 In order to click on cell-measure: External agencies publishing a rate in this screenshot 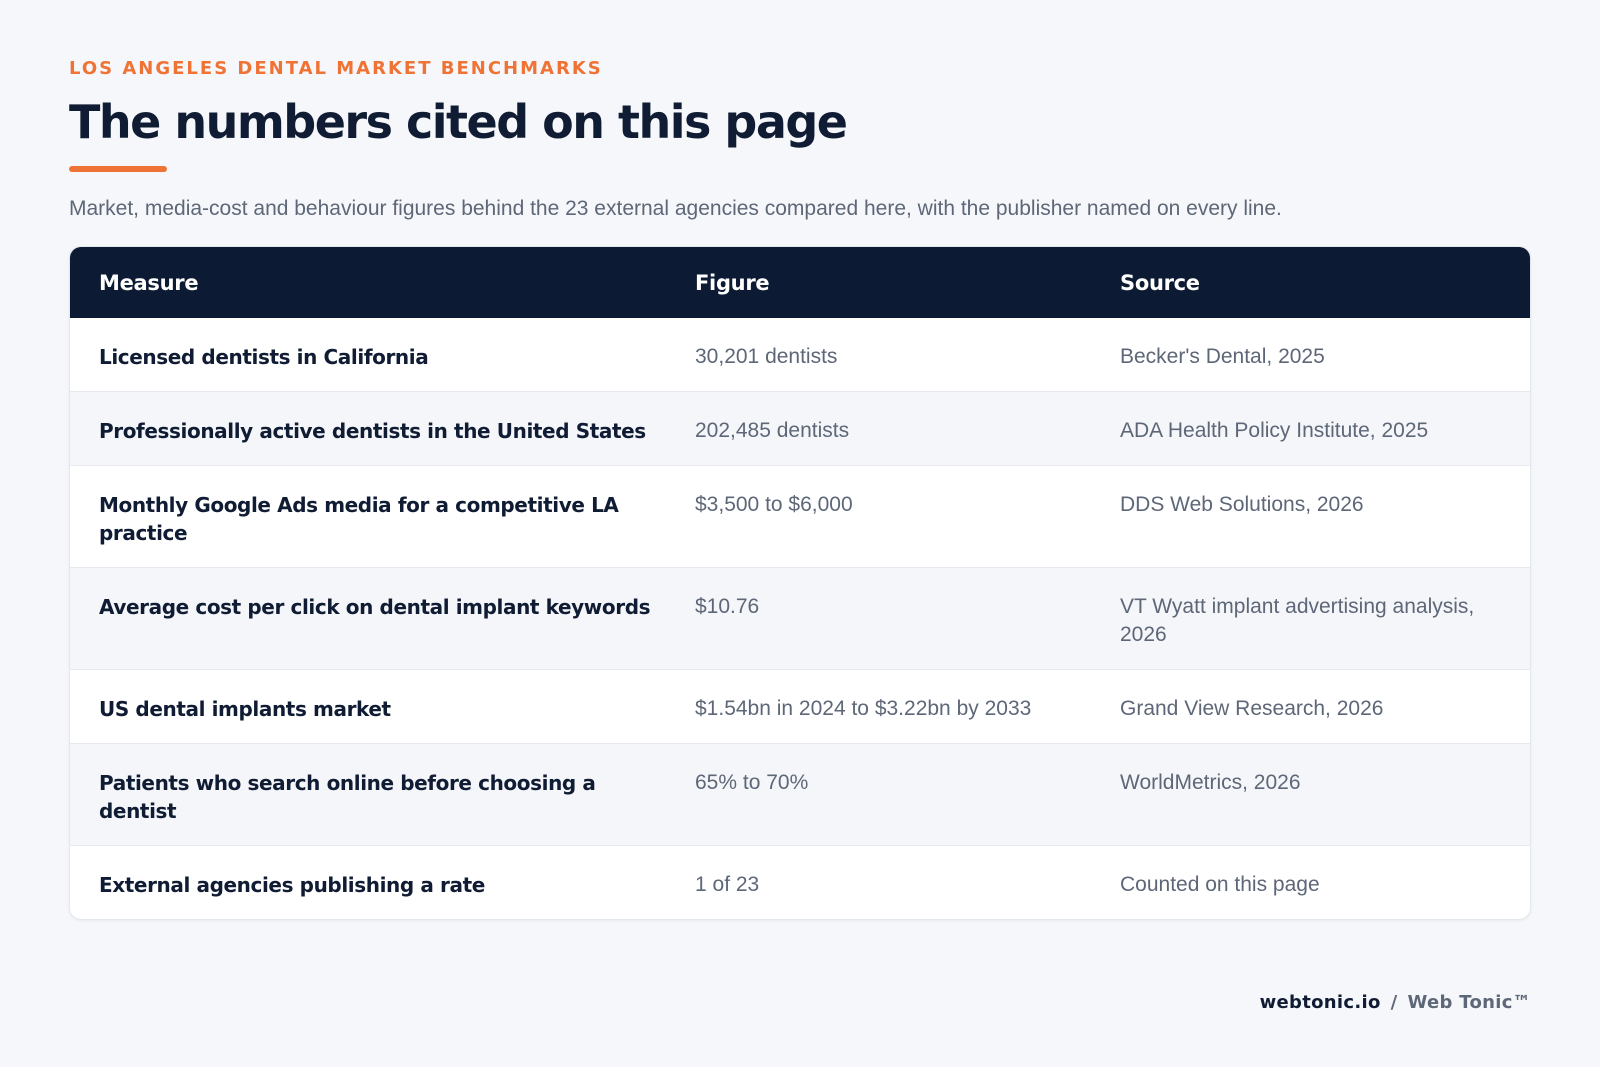, I will do `click(292, 885)`.